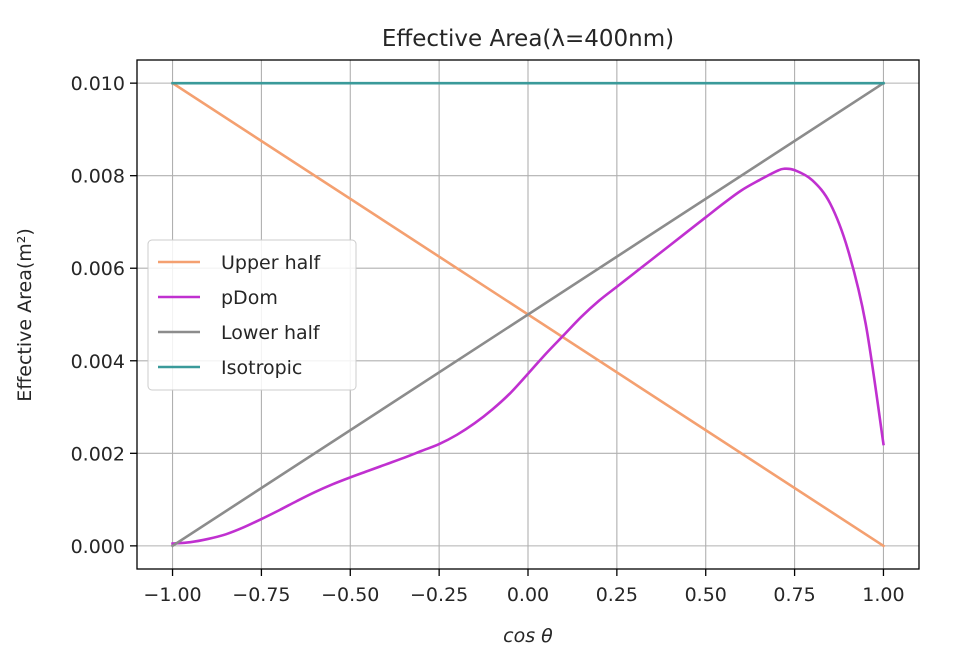  I want to click on legend-label: Upper half, so click(271, 263).